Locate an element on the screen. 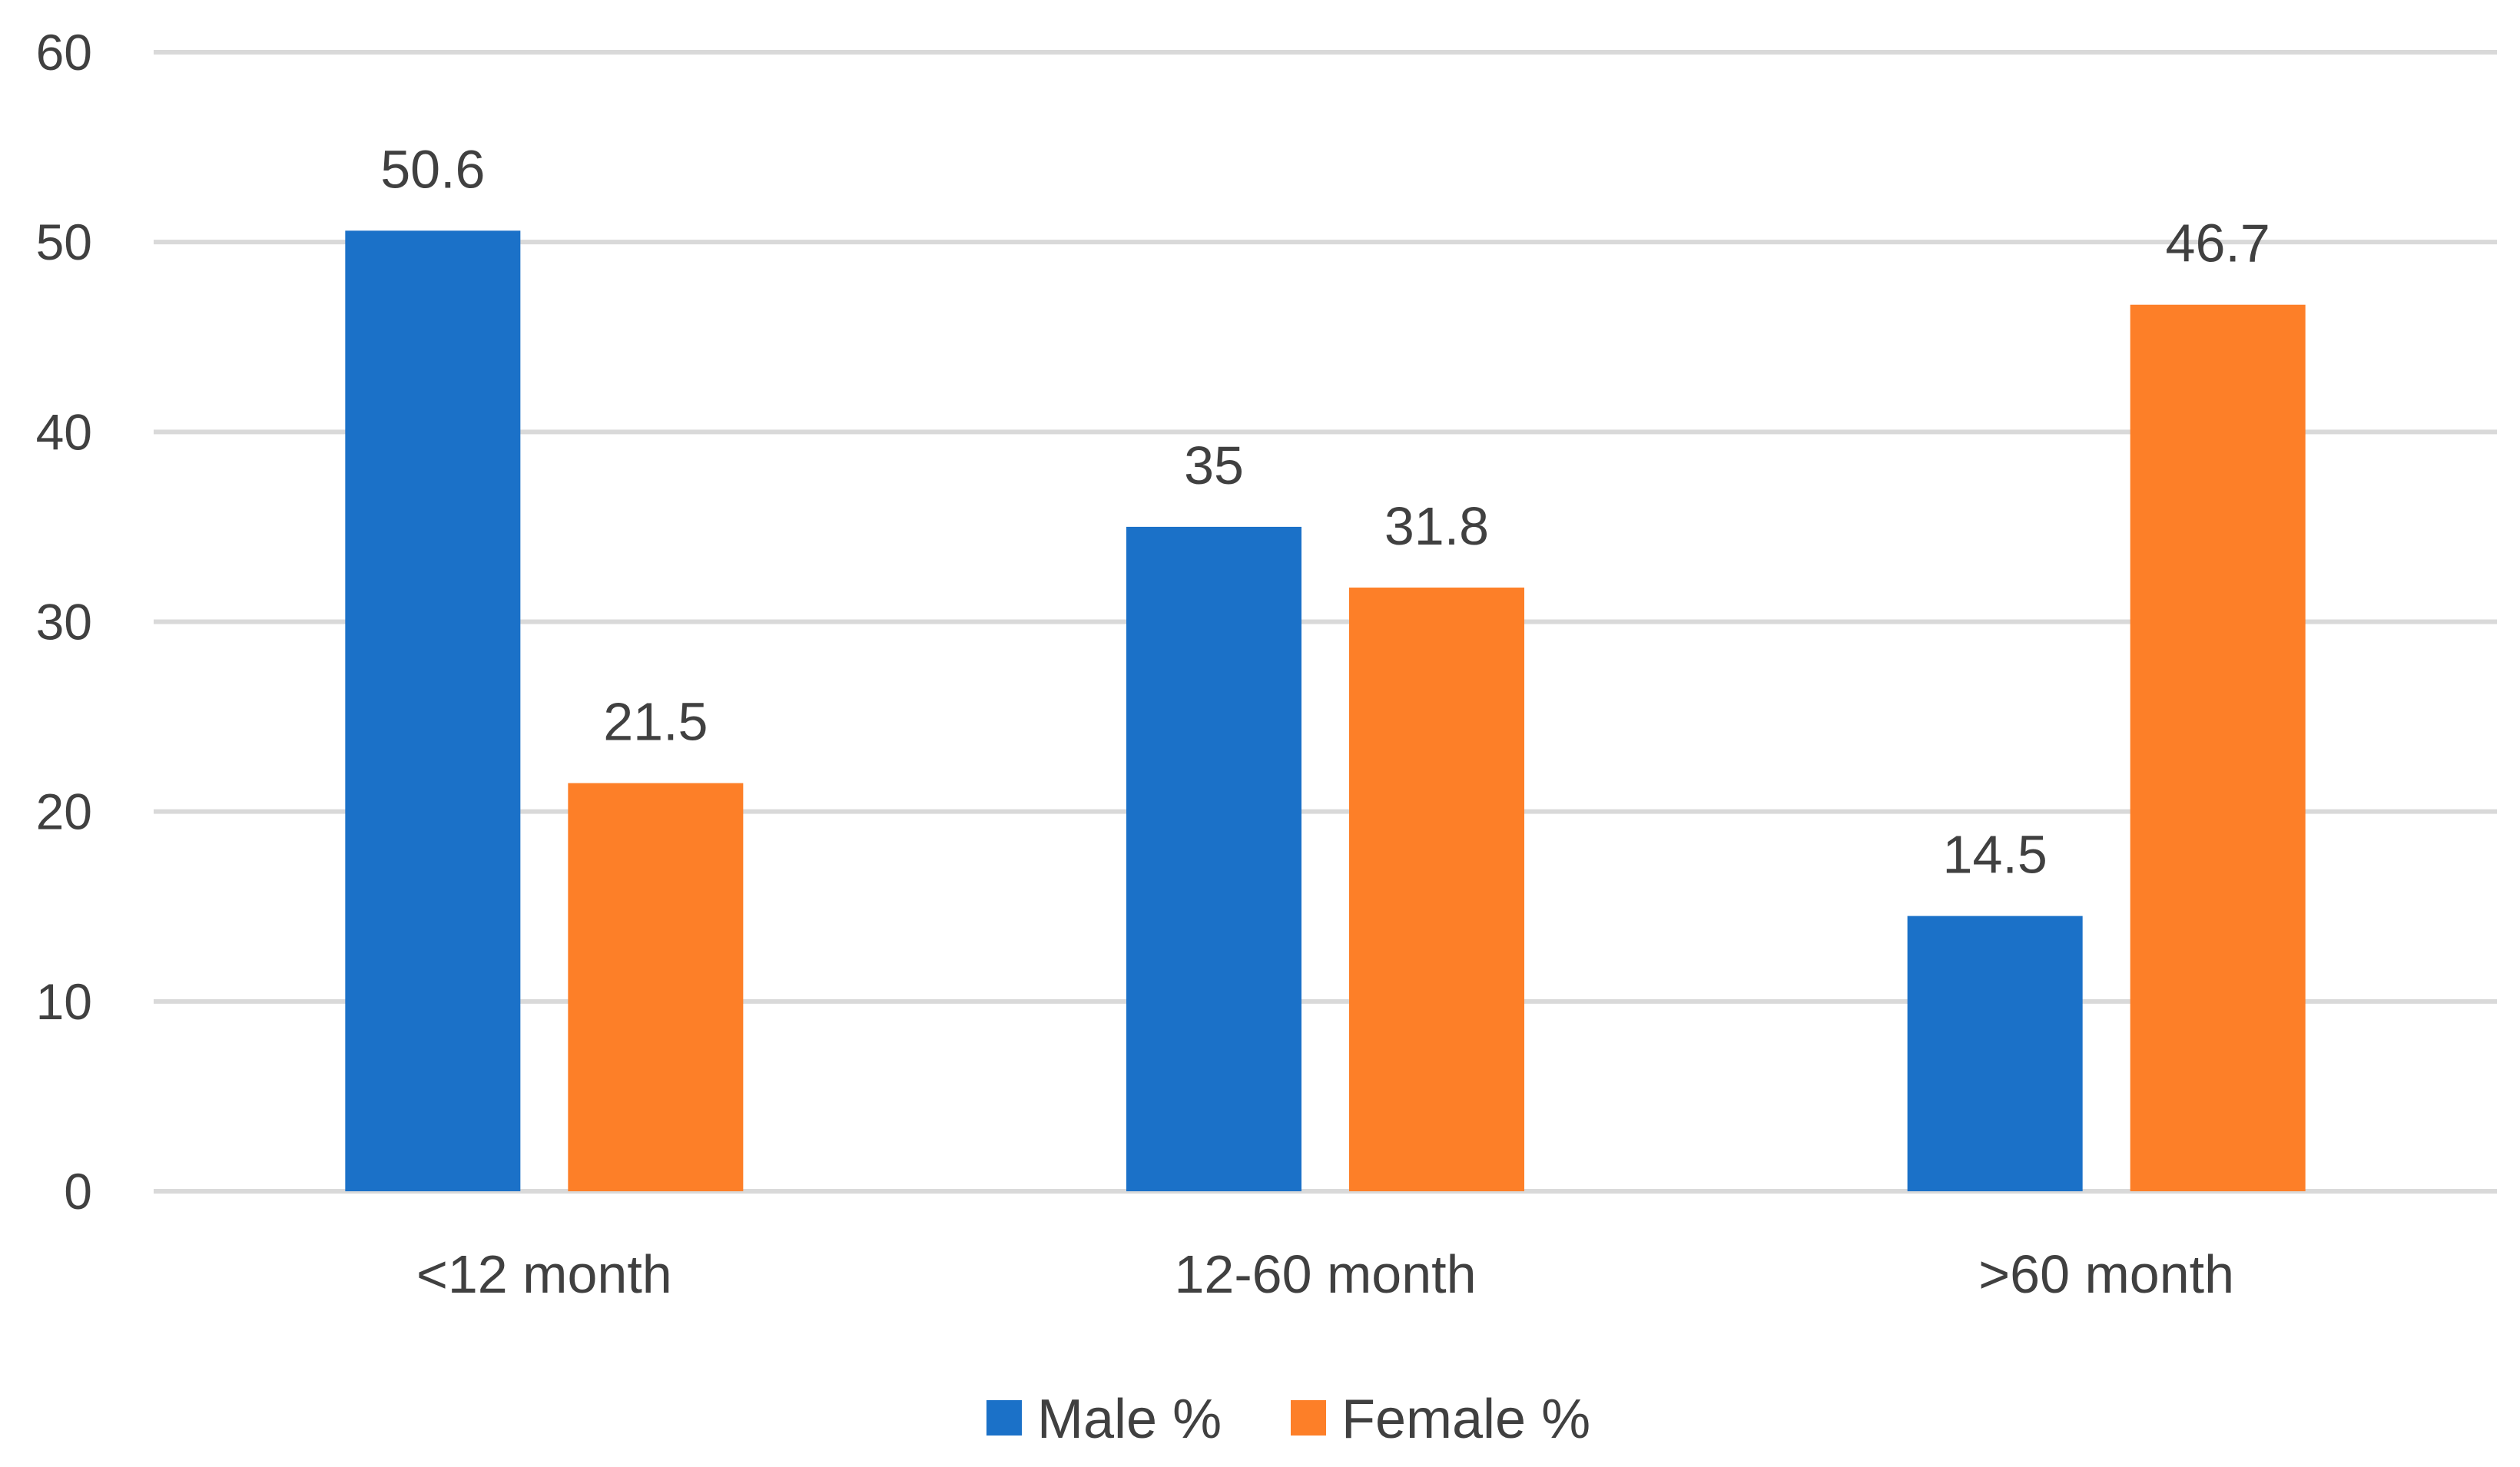 Image resolution: width=2520 pixels, height=1467 pixels. data-label: 31.8 is located at coordinates (1436, 526).